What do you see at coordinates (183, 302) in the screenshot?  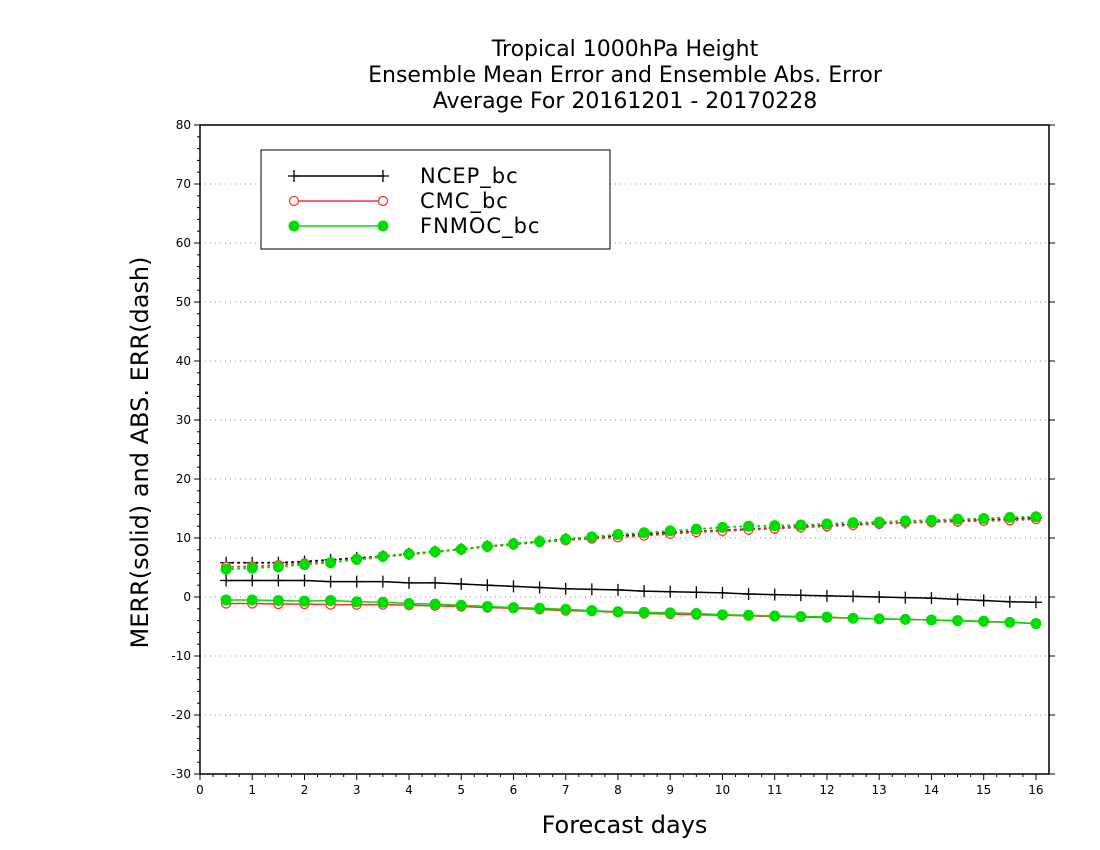 I see `y-tick-label: 50` at bounding box center [183, 302].